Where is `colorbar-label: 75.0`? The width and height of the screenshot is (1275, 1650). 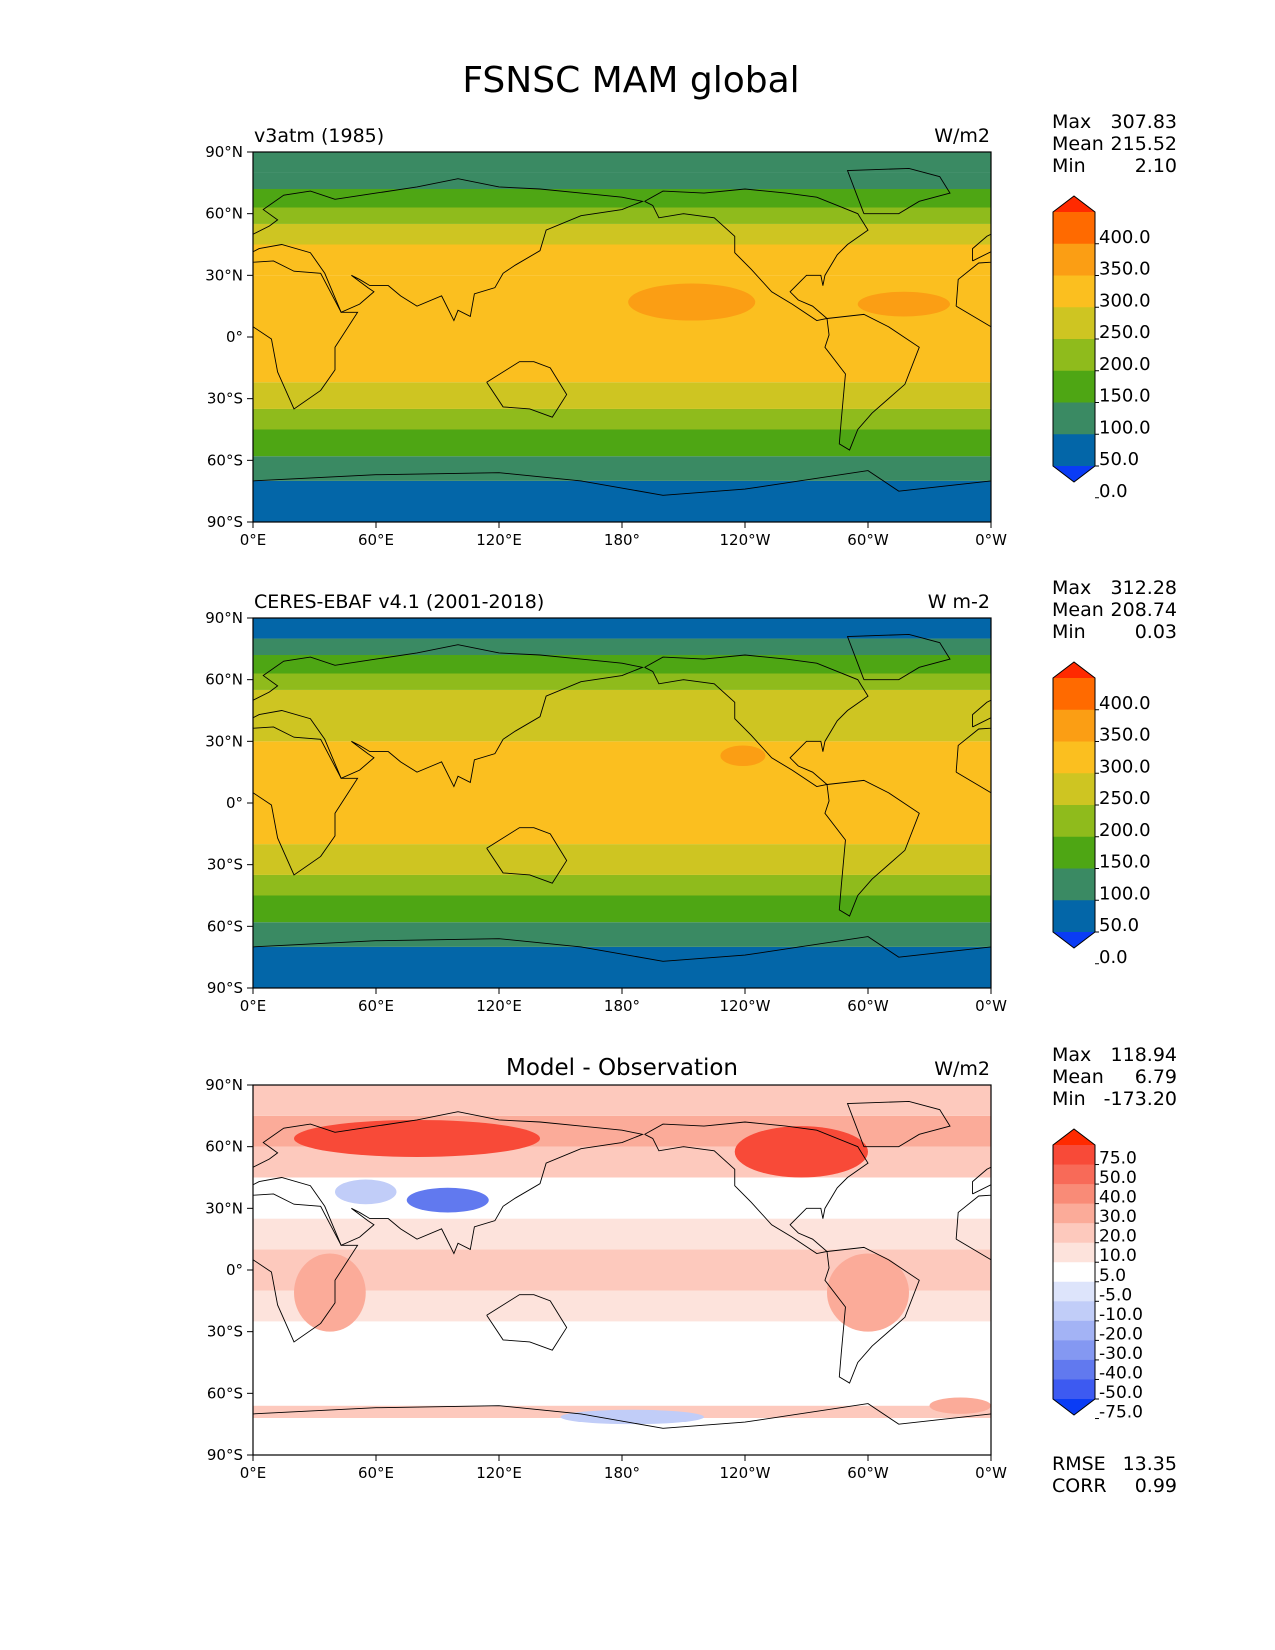
colorbar-label: 75.0 is located at coordinates (1118, 1159).